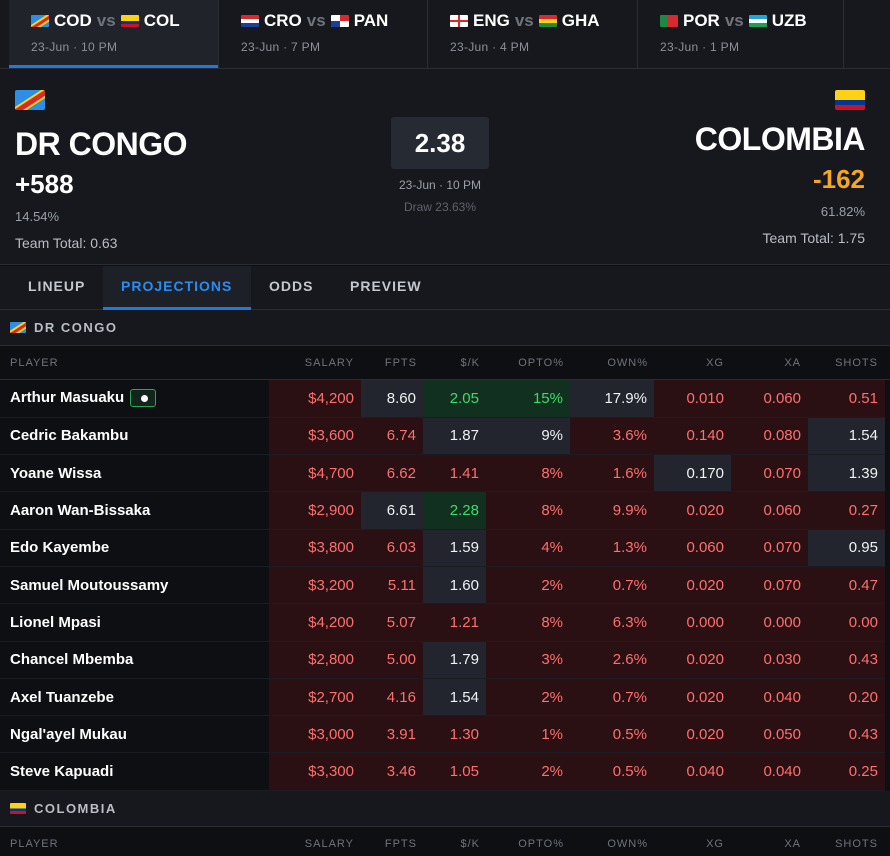 The image size is (890, 856). I want to click on home-code: COD, so click(73, 20).